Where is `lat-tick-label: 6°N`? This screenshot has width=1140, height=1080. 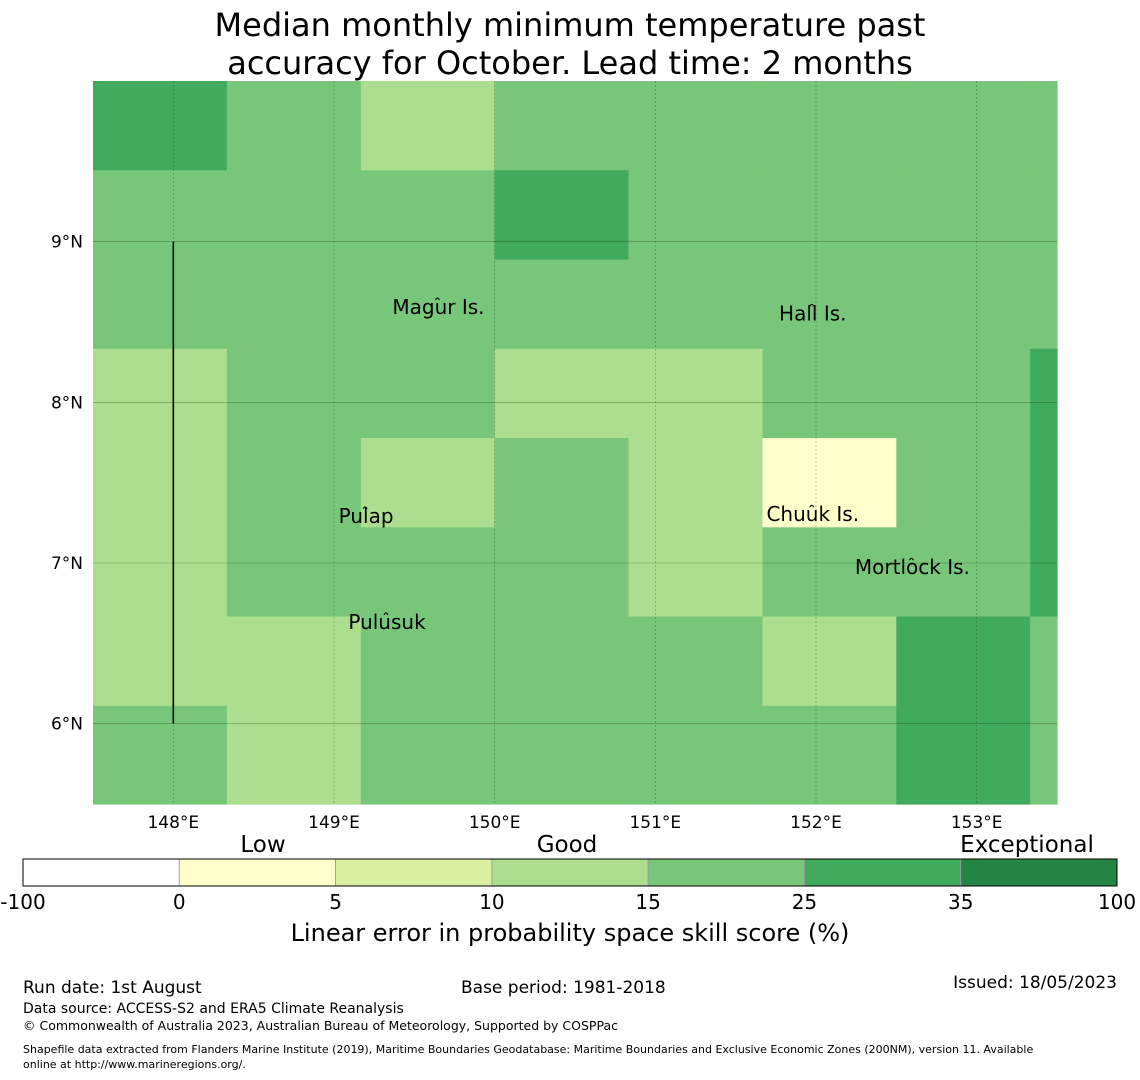
lat-tick-label: 6°N is located at coordinates (67, 725).